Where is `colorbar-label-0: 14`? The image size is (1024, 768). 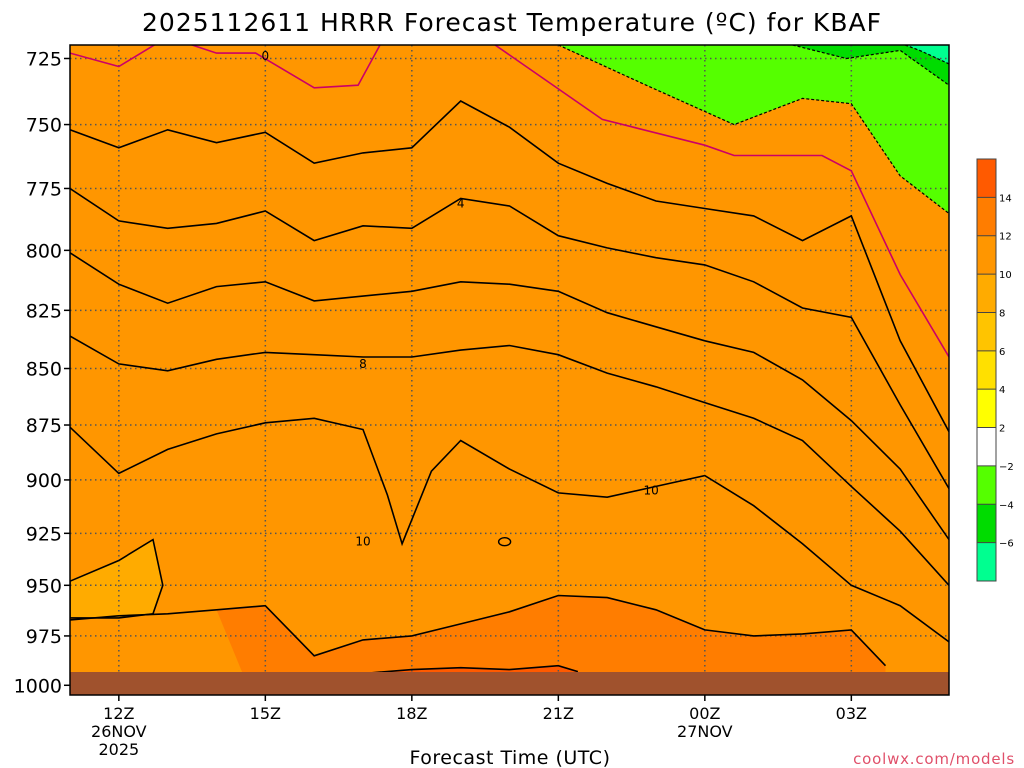
colorbar-label-0: 14 is located at coordinates (1005, 198).